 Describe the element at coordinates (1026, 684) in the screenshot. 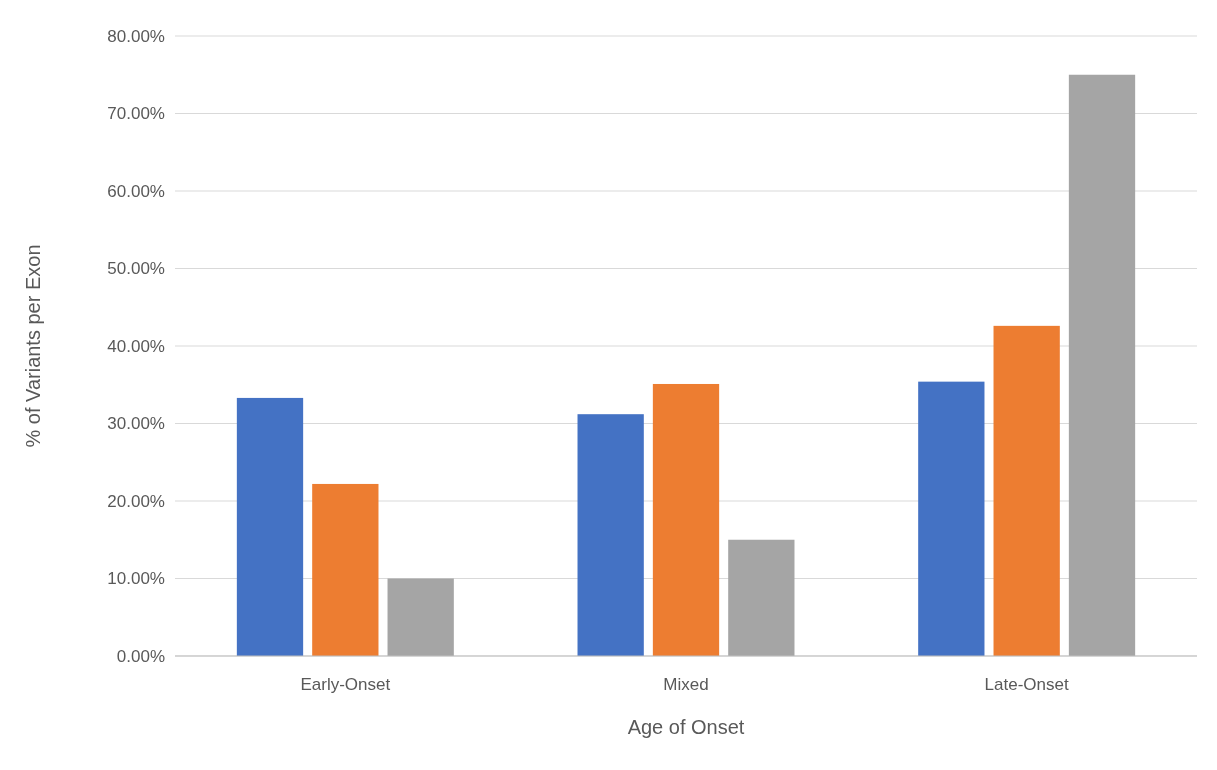

I see `x-tick-label: Late-Onset` at that location.